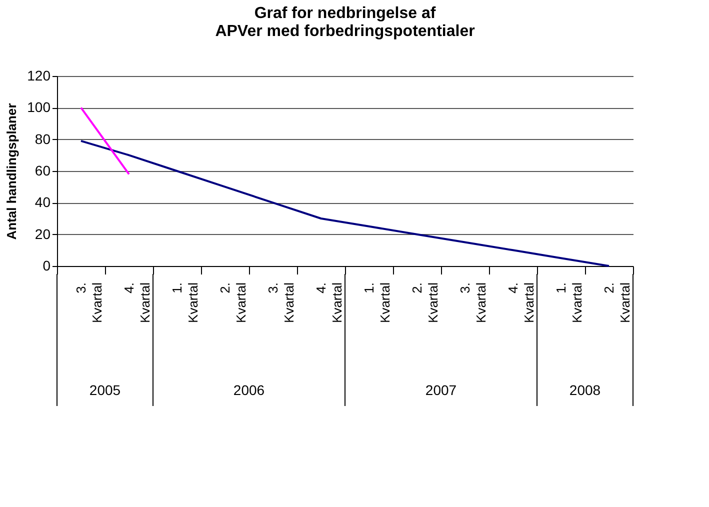  What do you see at coordinates (42, 234) in the screenshot?
I see `y-tick-label: 20` at bounding box center [42, 234].